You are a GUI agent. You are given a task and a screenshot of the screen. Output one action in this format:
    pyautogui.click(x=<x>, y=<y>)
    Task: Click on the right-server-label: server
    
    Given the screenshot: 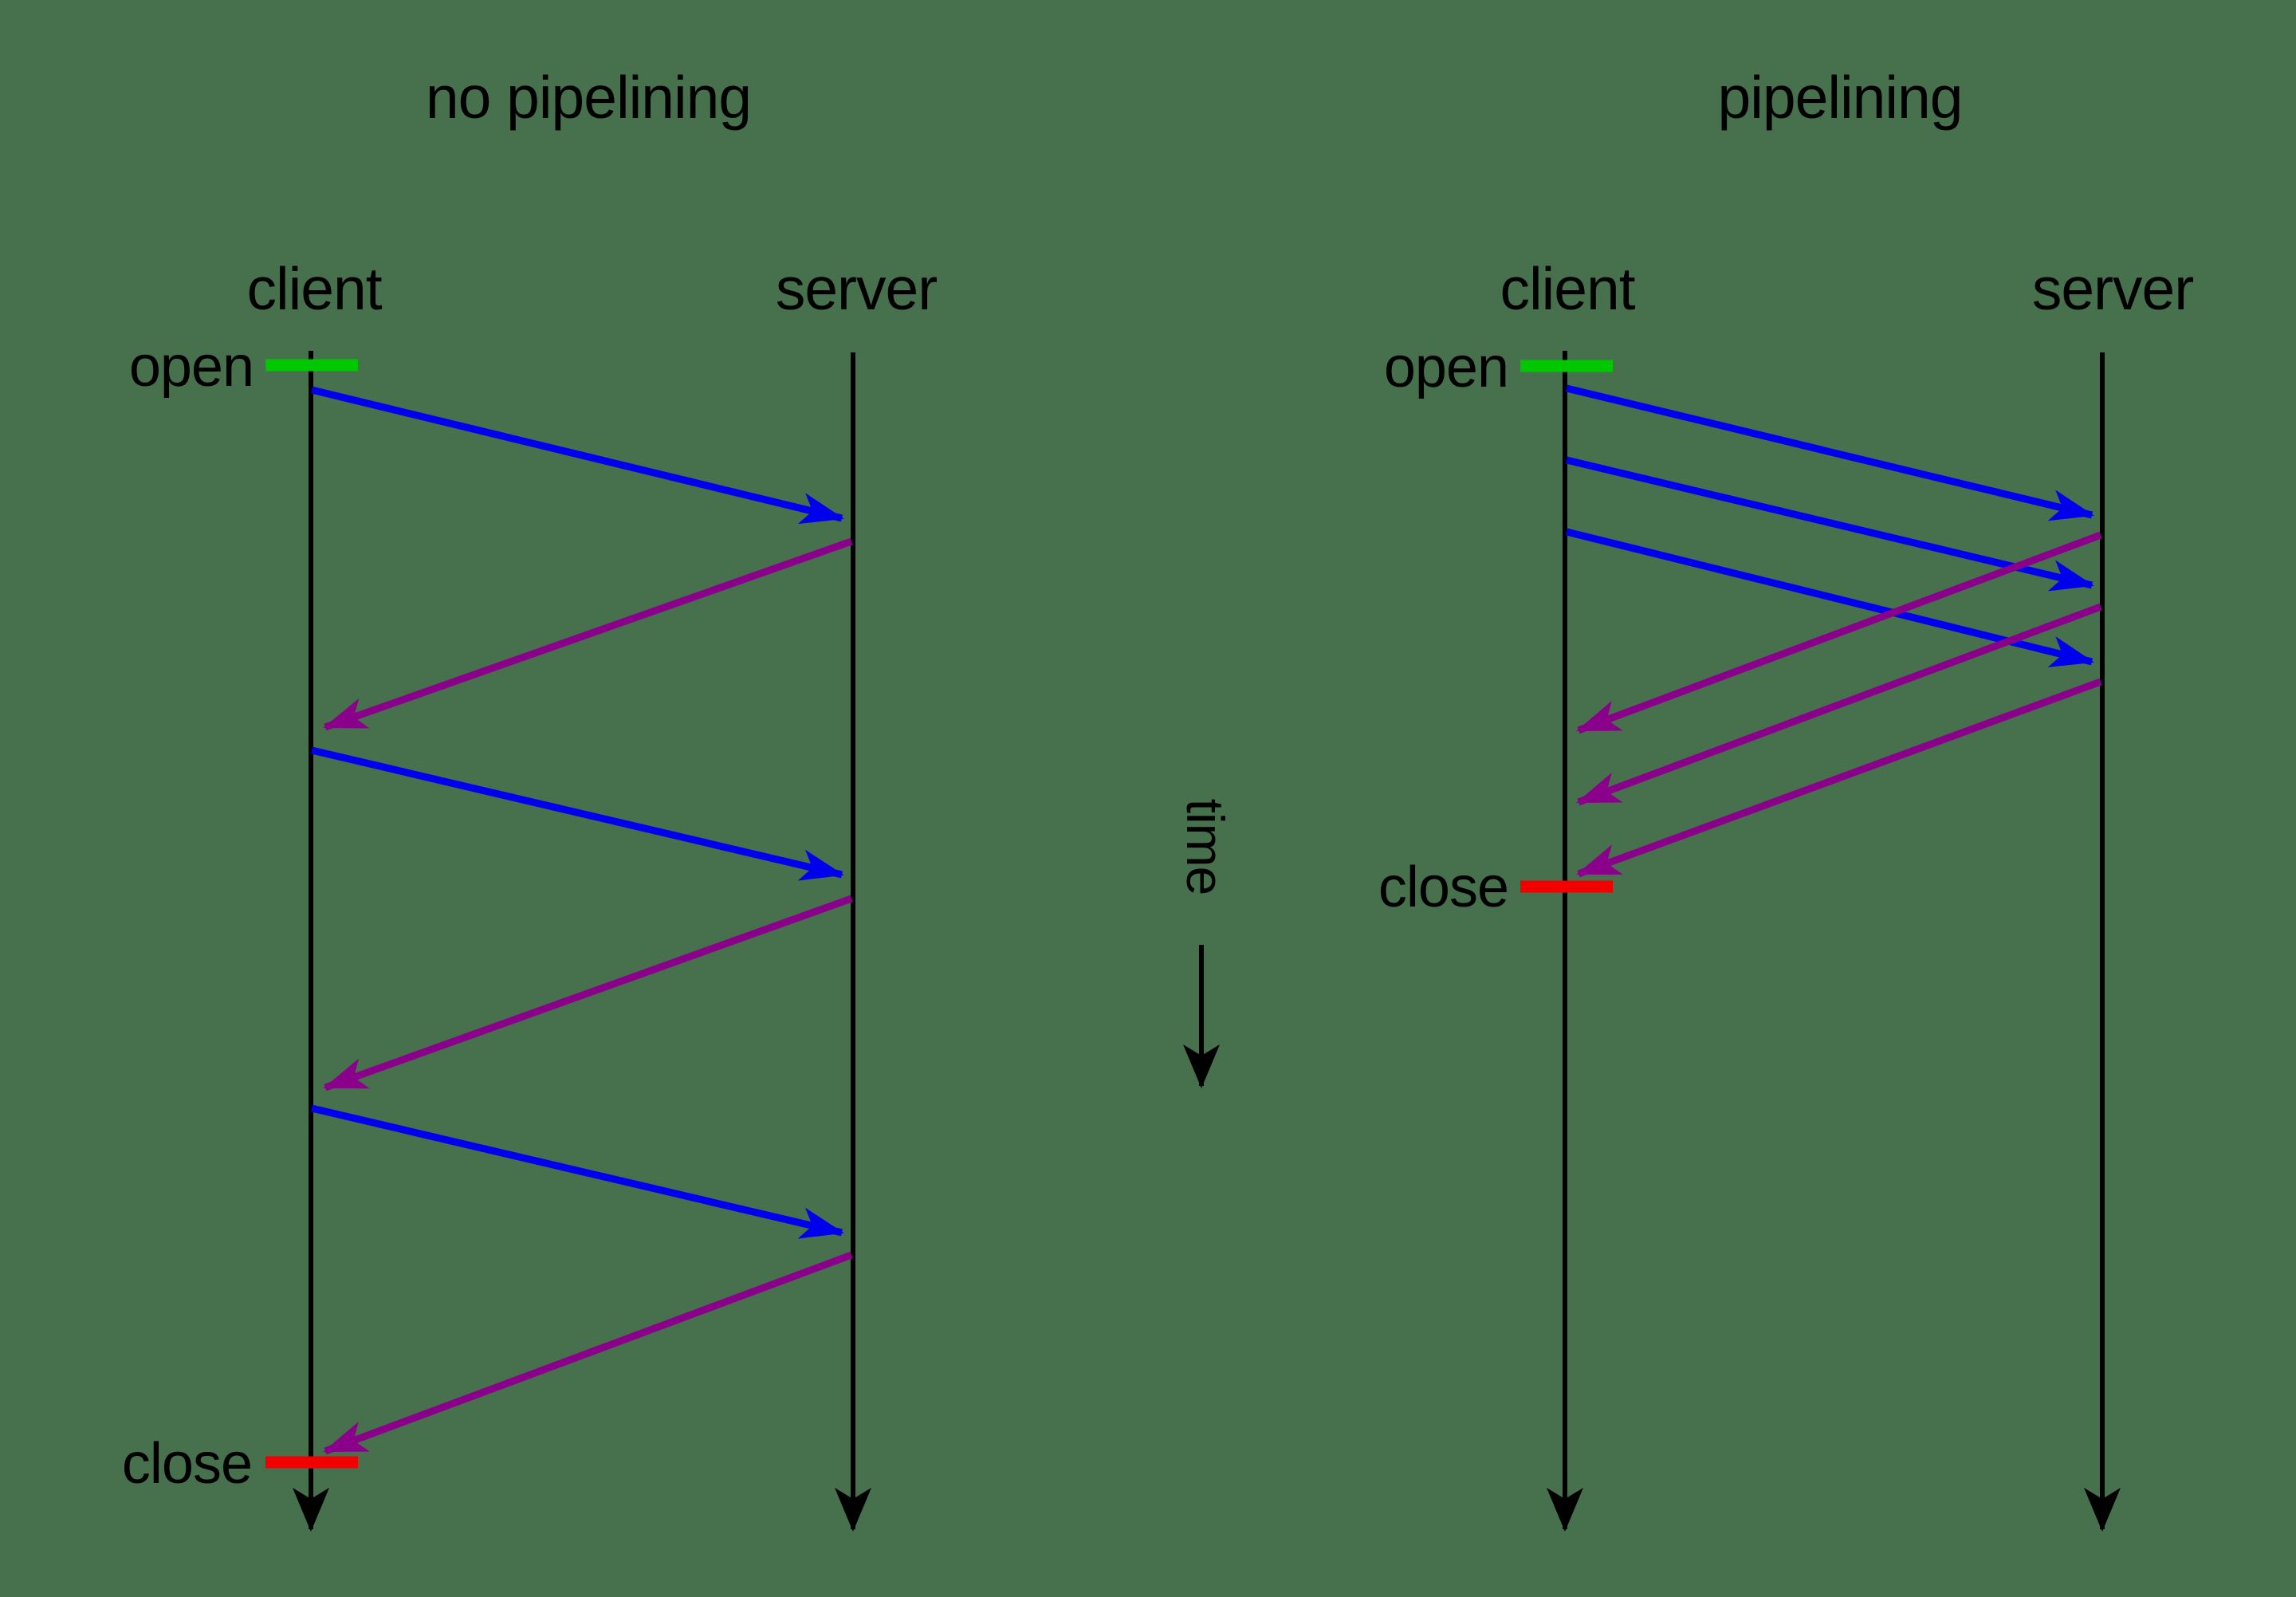 What is the action you would take?
    pyautogui.click(x=2112, y=288)
    